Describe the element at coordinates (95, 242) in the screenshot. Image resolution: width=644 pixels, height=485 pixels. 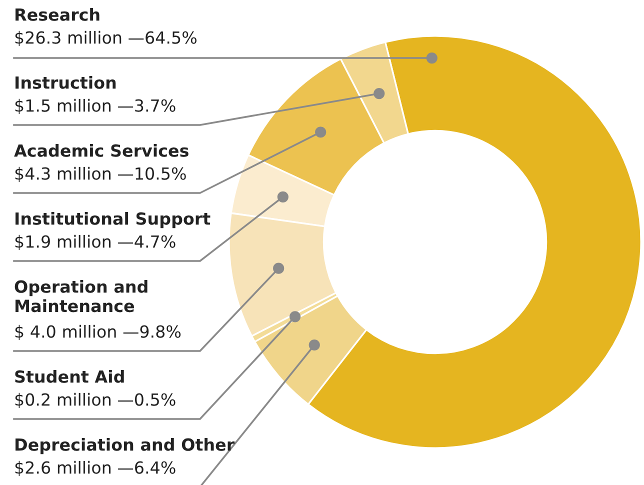
I see `data-label: $1.9 million —4.7%` at that location.